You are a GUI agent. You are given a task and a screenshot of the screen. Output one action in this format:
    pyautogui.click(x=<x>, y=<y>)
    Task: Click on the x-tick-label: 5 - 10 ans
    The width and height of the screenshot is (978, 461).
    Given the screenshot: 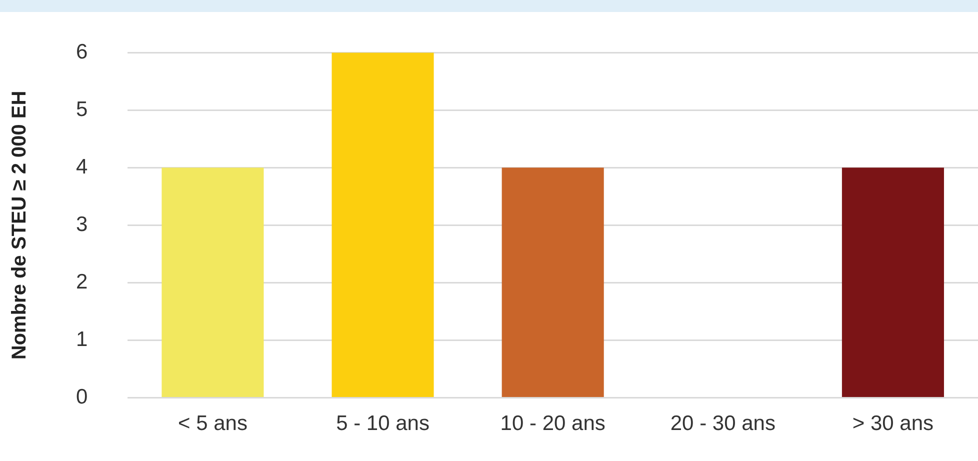 What is the action you would take?
    pyautogui.click(x=383, y=424)
    